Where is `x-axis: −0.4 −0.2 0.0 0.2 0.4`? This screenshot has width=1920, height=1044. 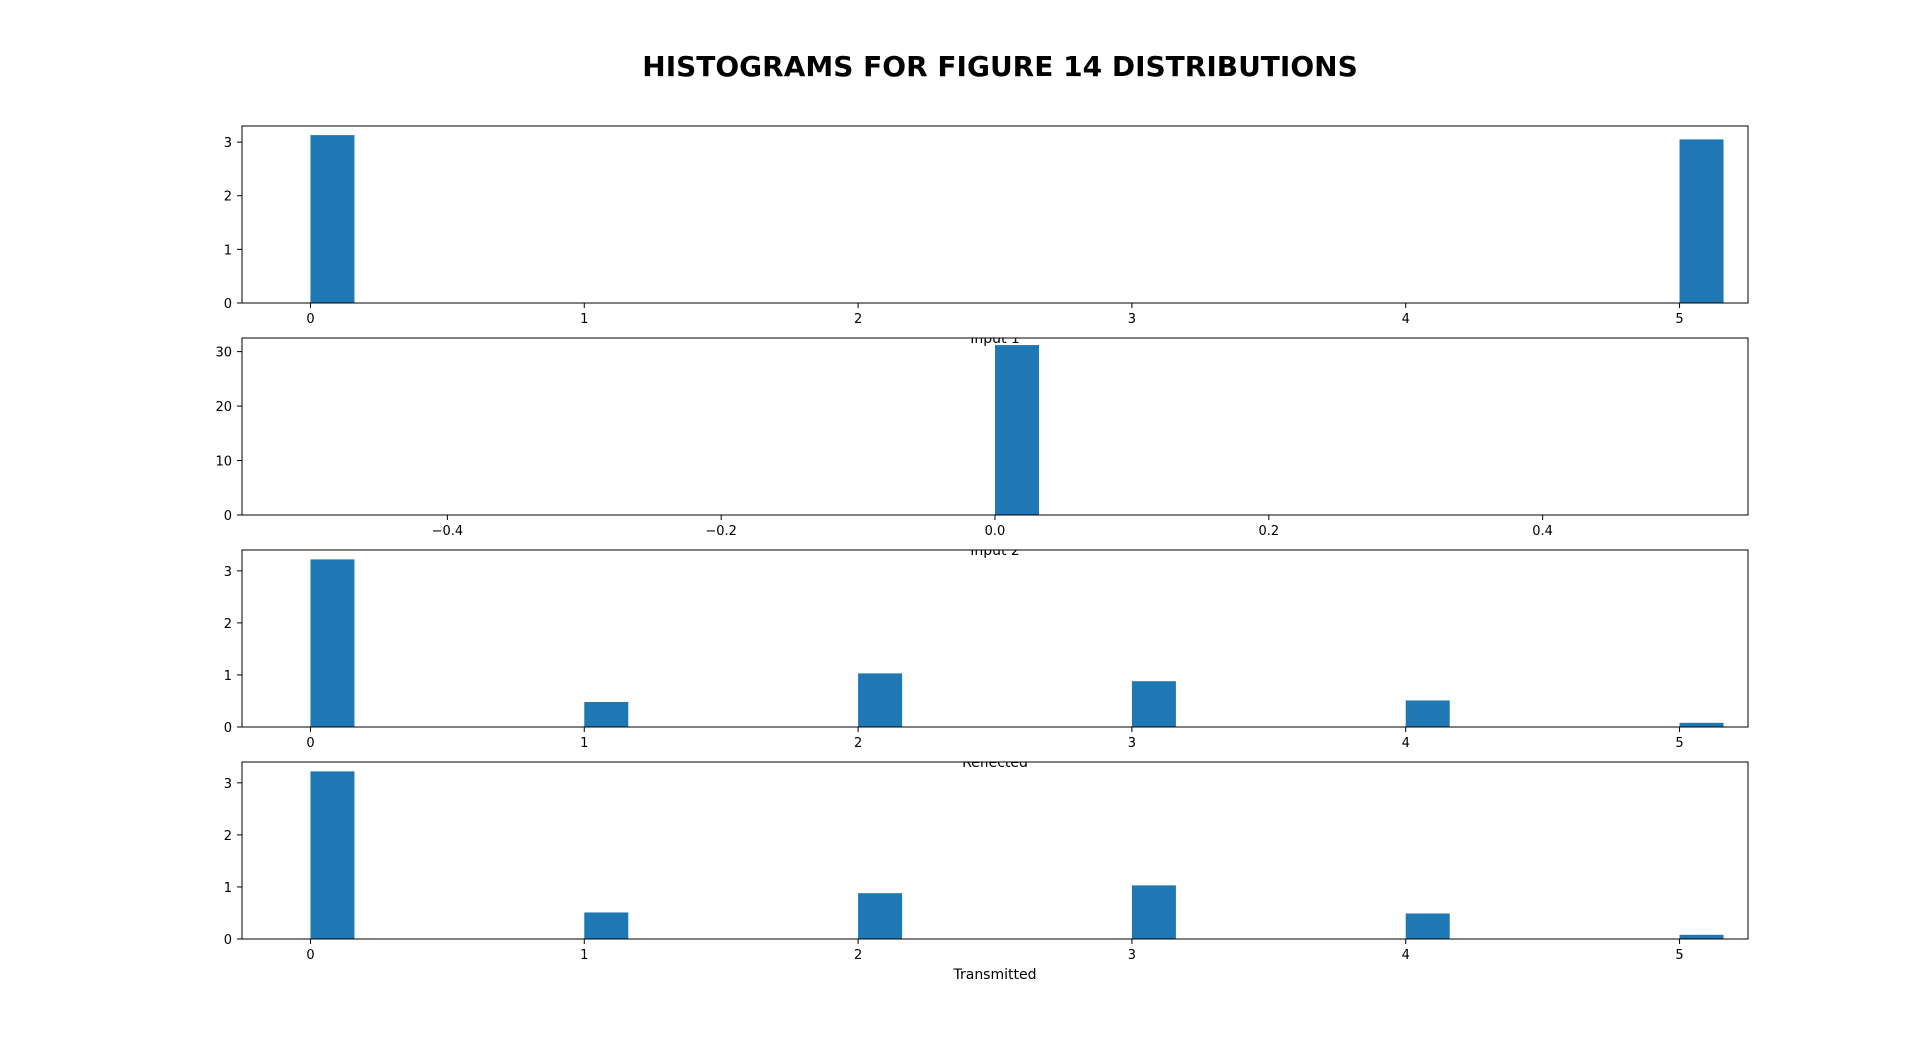 x-axis: −0.4 −0.2 0.0 0.2 0.4 is located at coordinates (992, 527).